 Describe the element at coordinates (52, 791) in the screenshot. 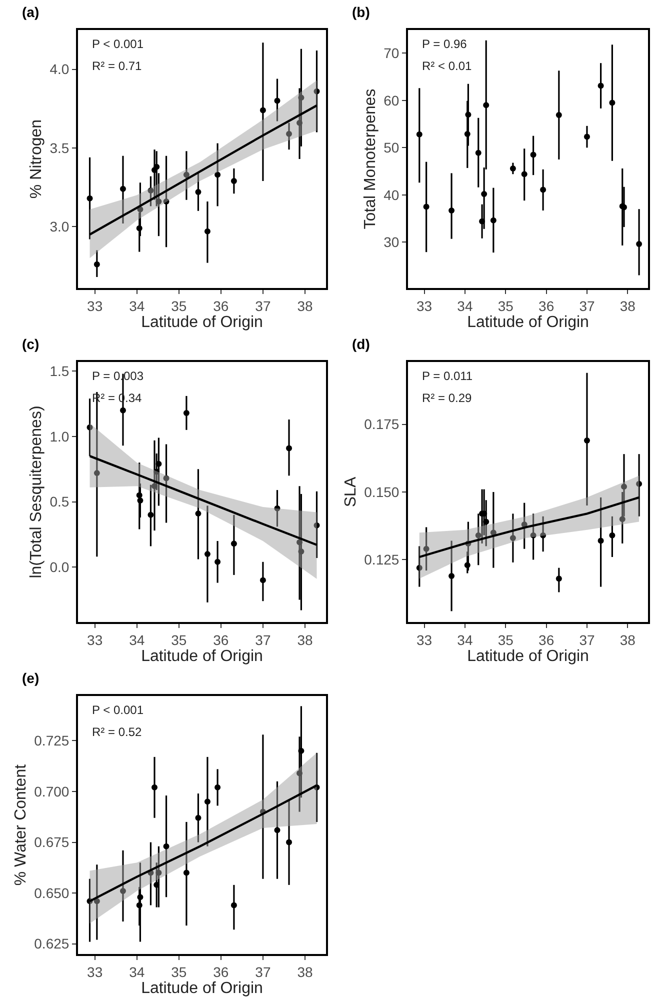

I see `y-tick-label: 0.700` at that location.